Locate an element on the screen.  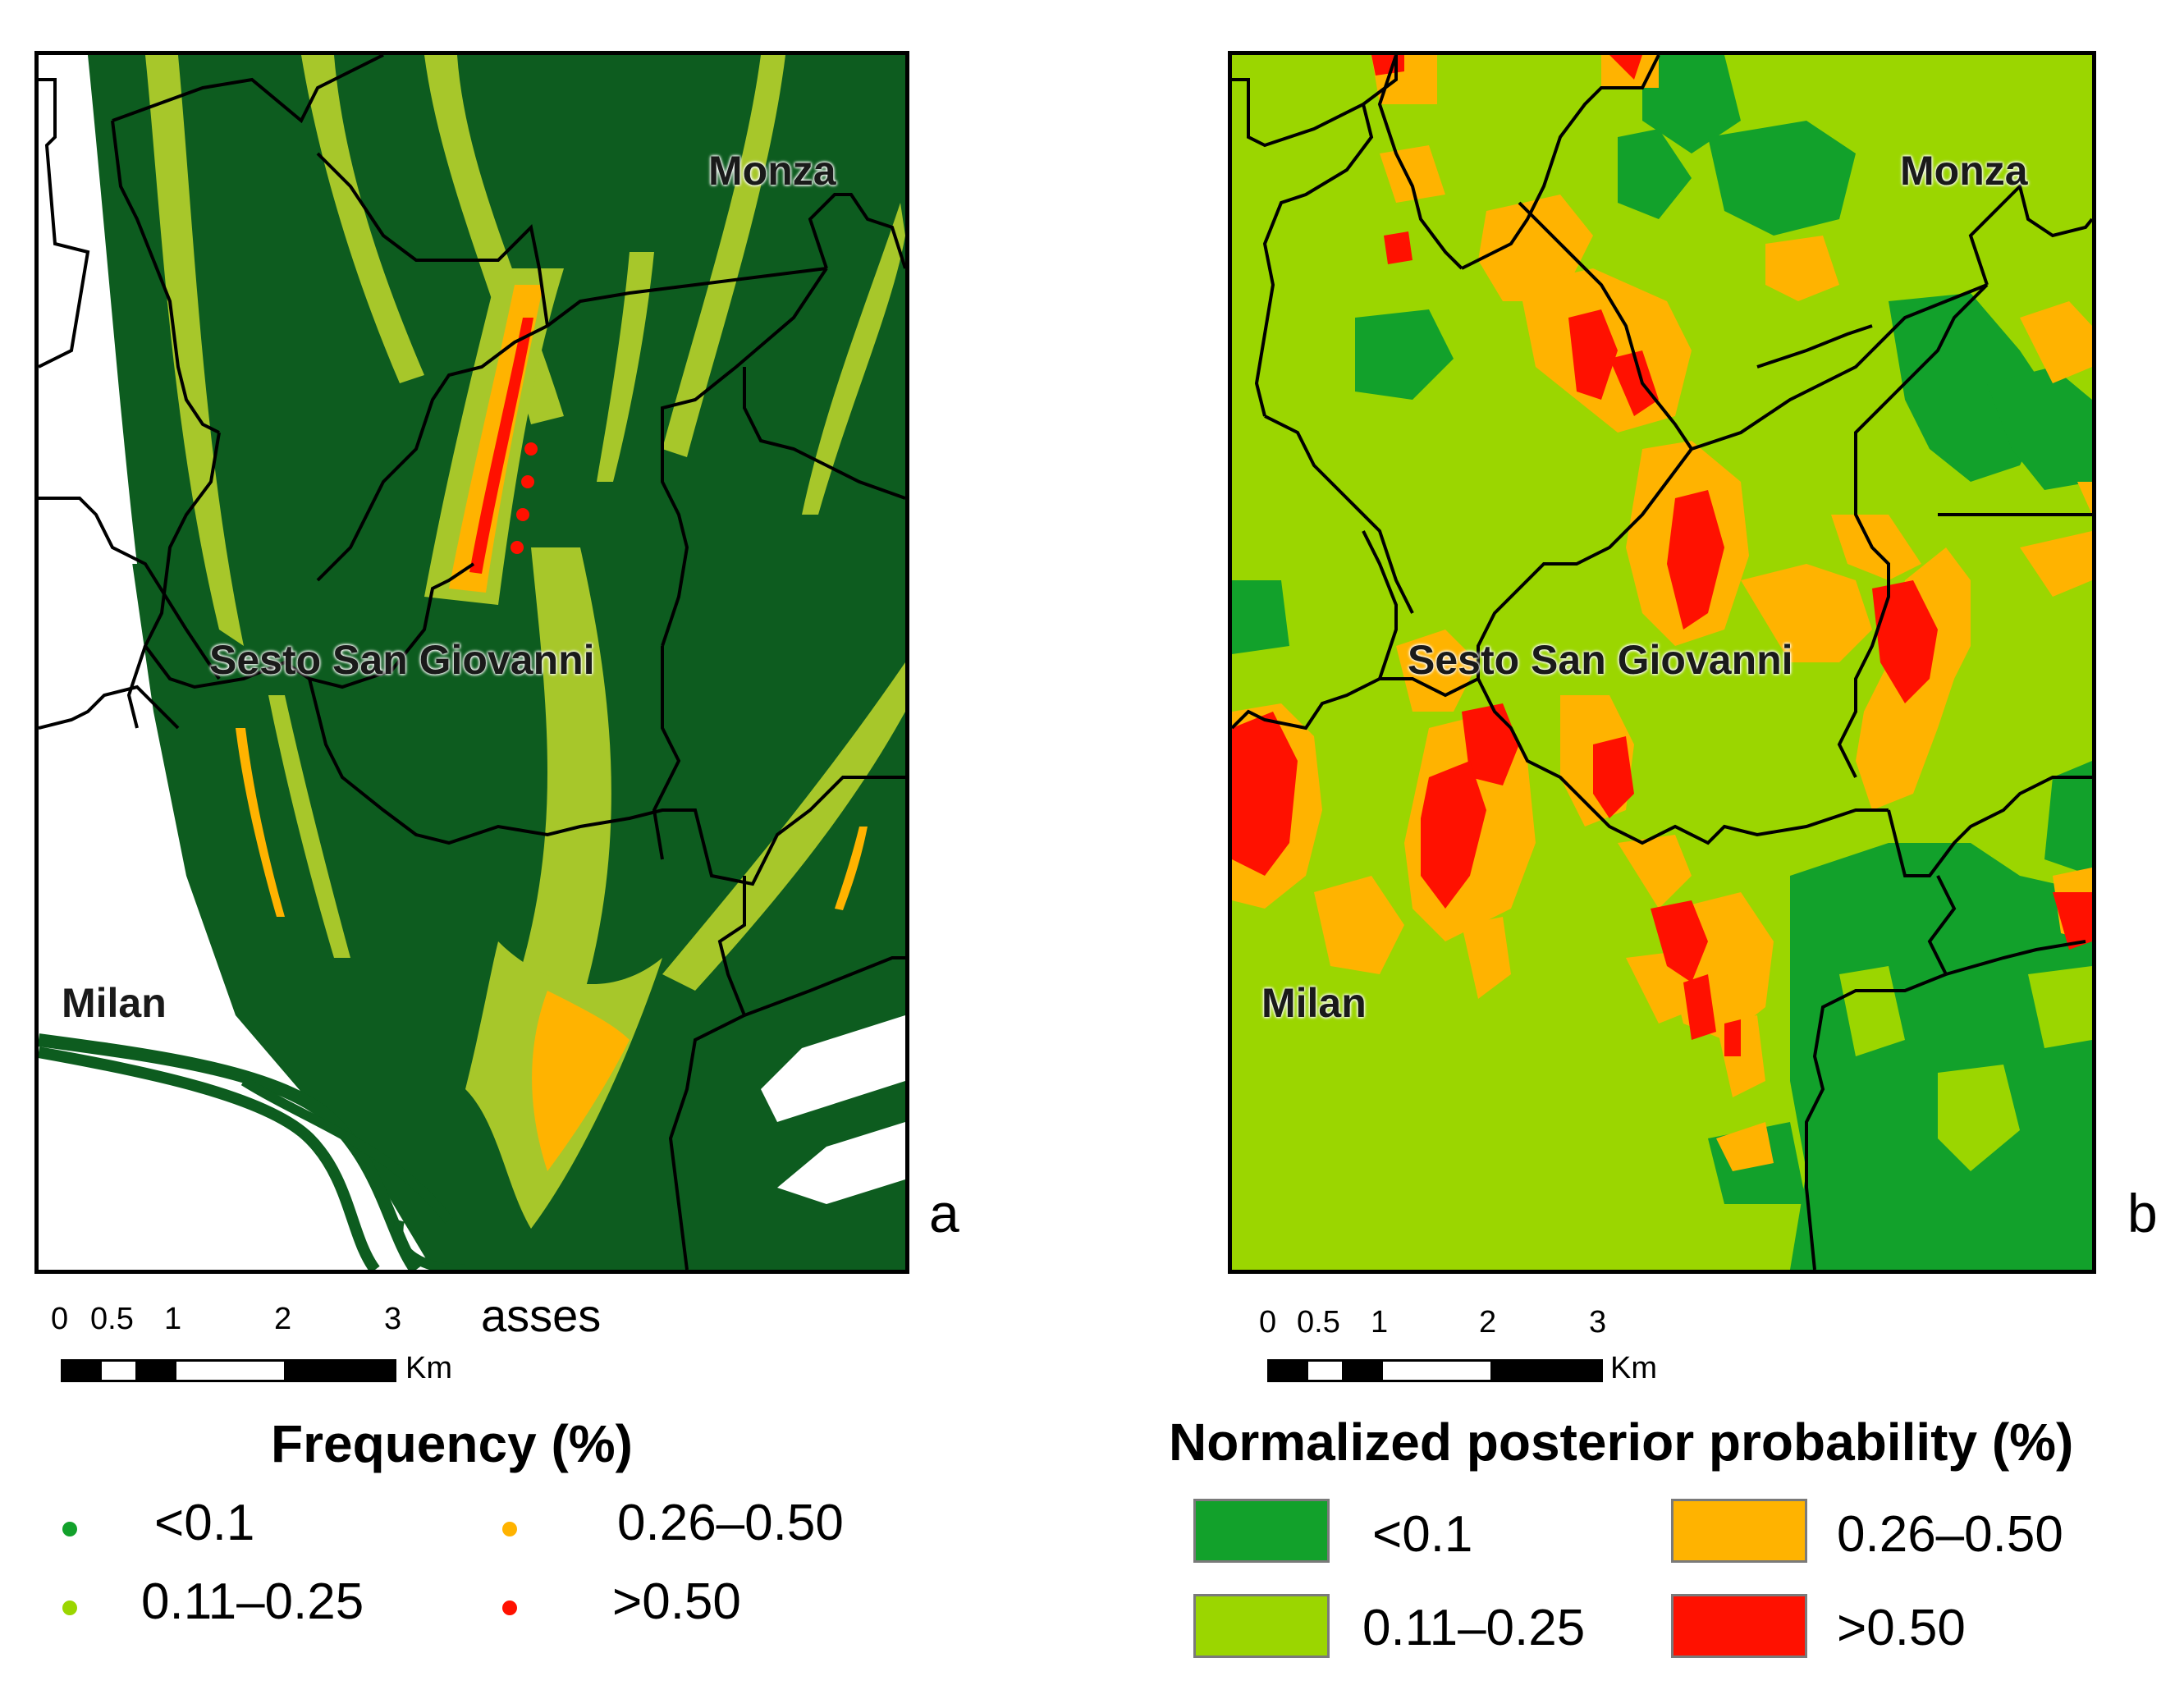
scale-tick-0.5: 0.5 is located at coordinates (112, 1319).